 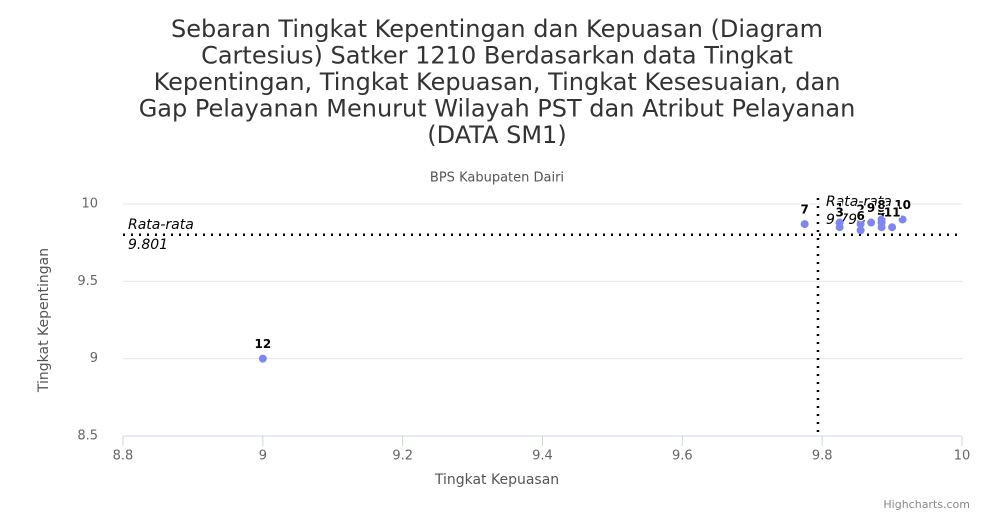 What do you see at coordinates (44, 320) in the screenshot?
I see `y-axis-title: Tingkat Kepentingan` at bounding box center [44, 320].